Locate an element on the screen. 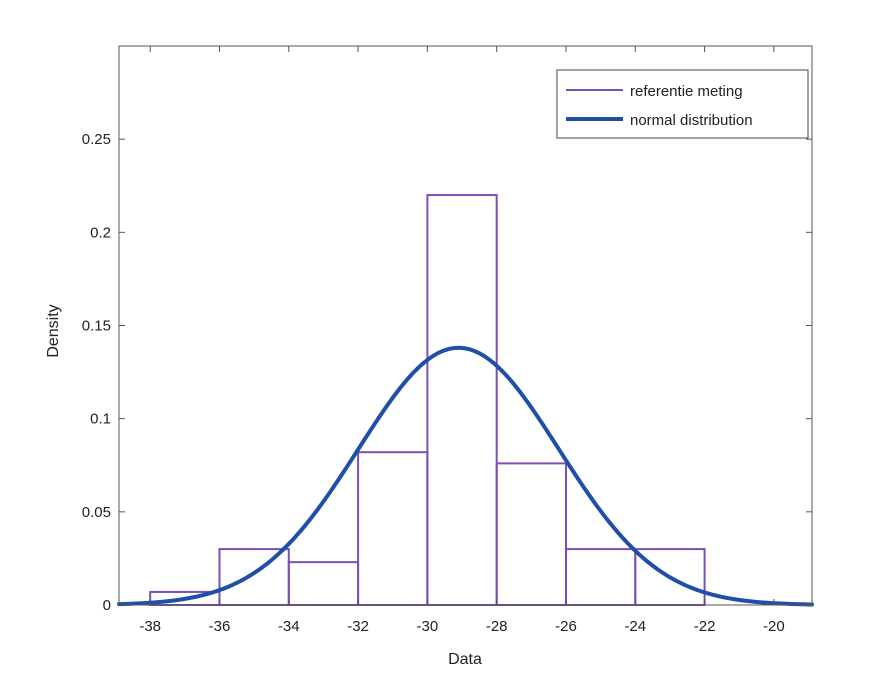  x-tick-label: -26 is located at coordinates (566, 626).